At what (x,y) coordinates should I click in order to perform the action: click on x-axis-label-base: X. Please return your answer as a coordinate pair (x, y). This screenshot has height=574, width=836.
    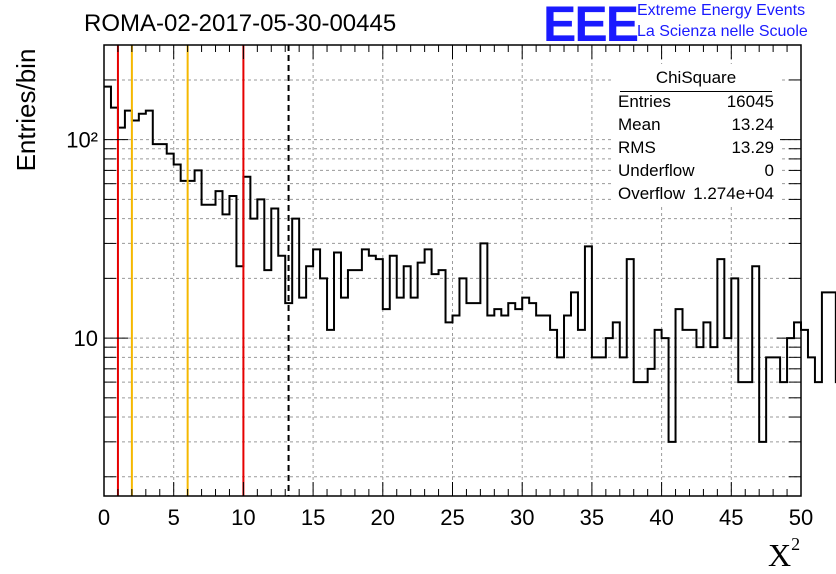
    Looking at the image, I should click on (779, 555).